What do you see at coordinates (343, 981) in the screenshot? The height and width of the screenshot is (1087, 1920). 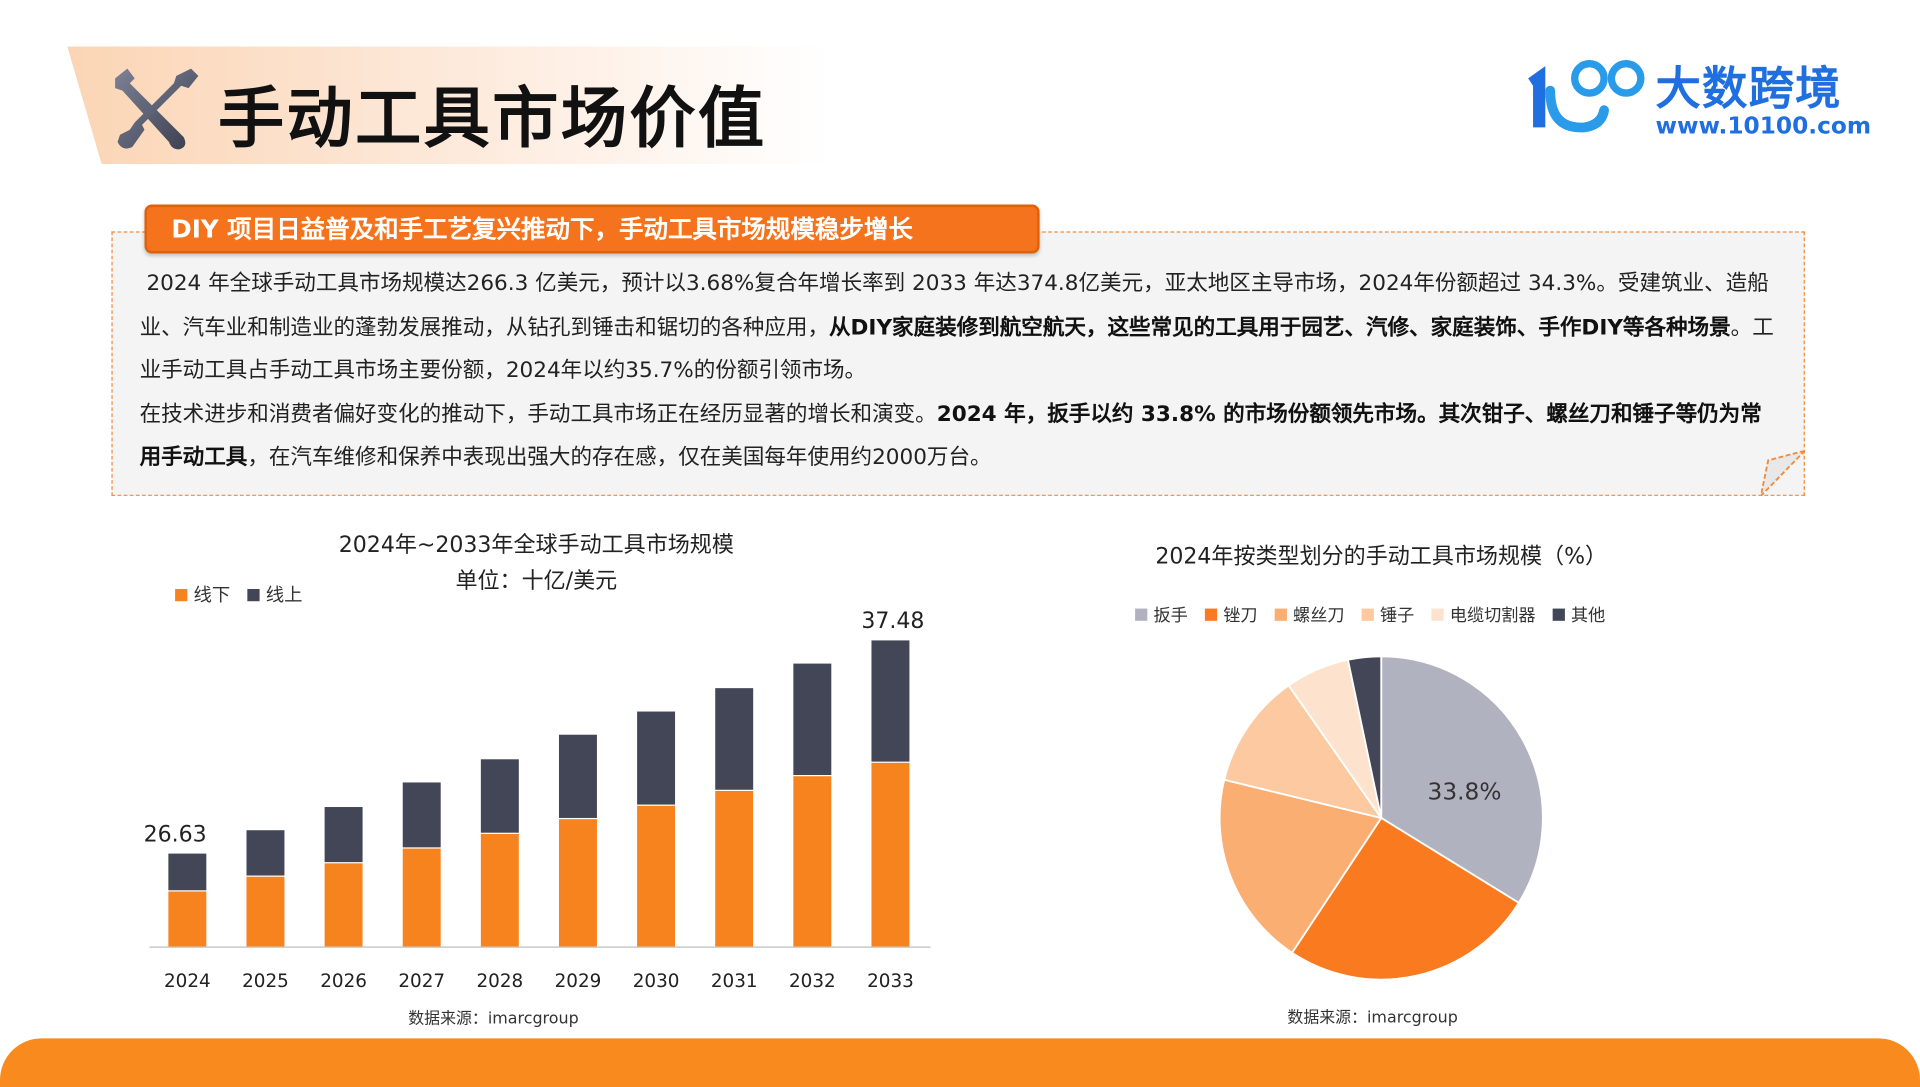 I see `x-tick-label: 2026` at bounding box center [343, 981].